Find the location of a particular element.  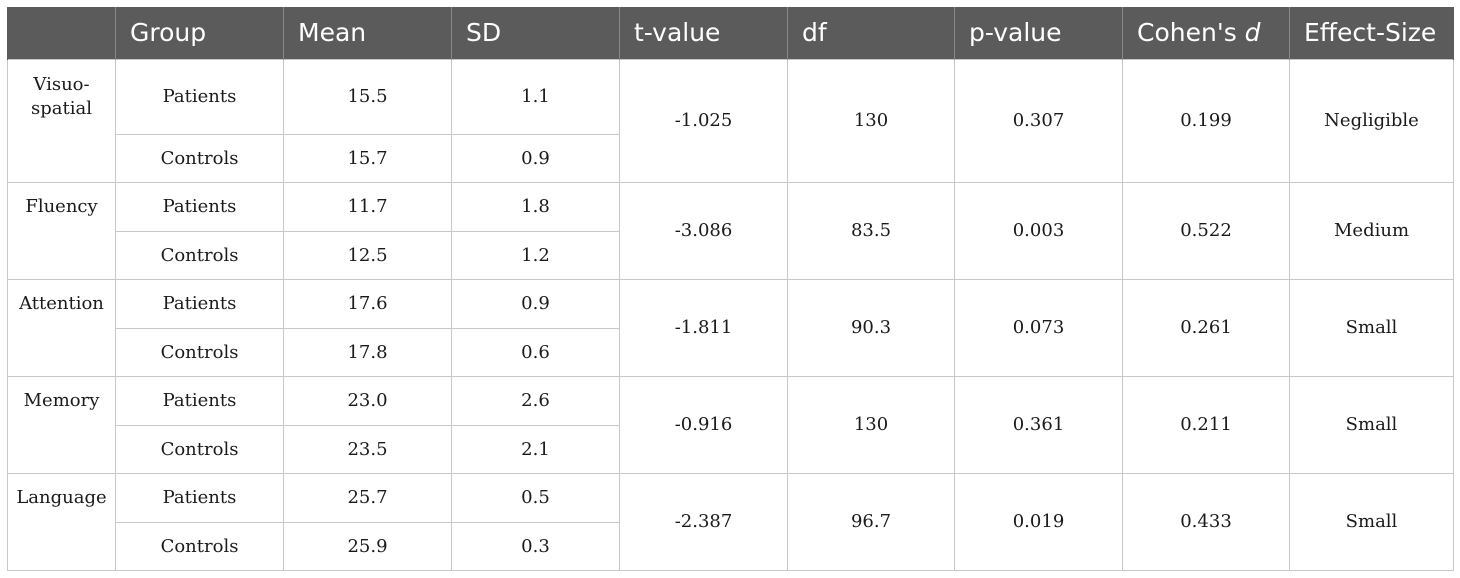

domain-label: Language is located at coordinates (61, 497).